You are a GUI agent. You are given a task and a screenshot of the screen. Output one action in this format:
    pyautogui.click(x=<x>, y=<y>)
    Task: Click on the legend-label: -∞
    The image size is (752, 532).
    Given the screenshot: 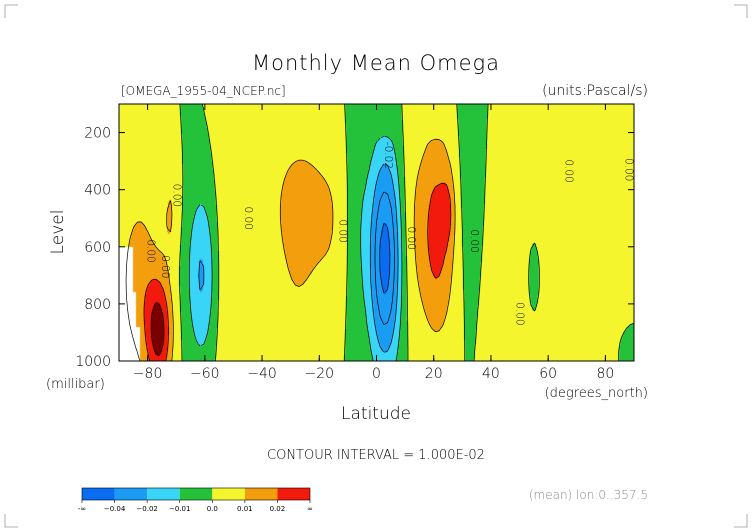 What is the action you would take?
    pyautogui.click(x=82, y=509)
    